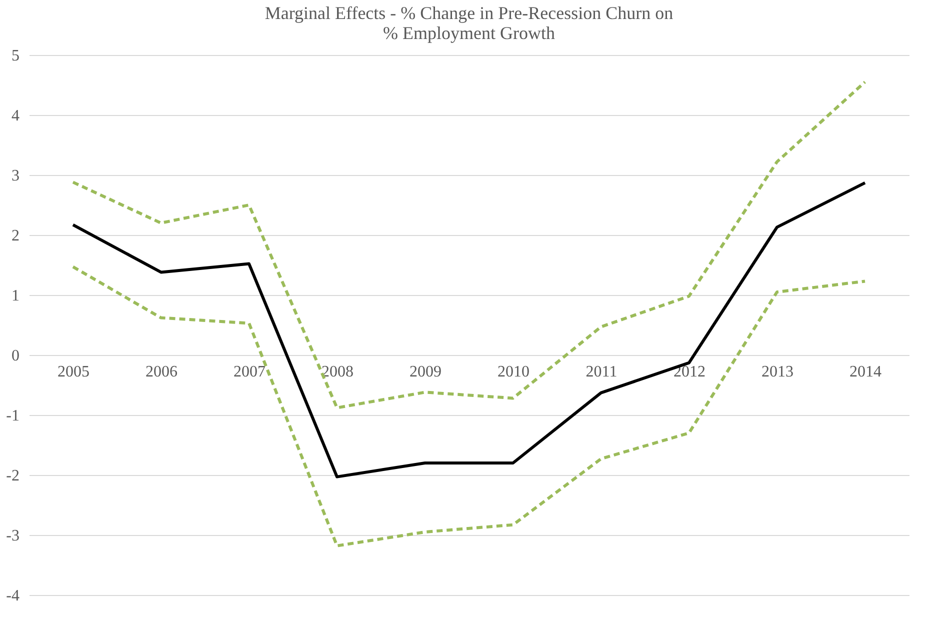 This screenshot has height=624, width=938. What do you see at coordinates (16, 296) in the screenshot?
I see `y-tick-label: 1` at bounding box center [16, 296].